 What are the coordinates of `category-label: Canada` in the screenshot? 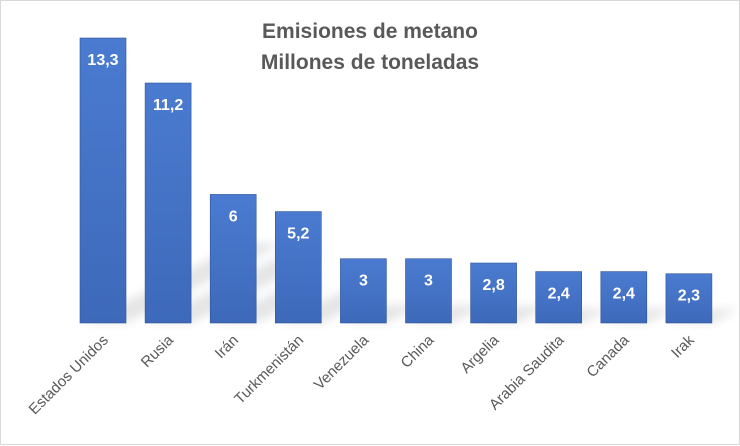 It's located at (608, 356).